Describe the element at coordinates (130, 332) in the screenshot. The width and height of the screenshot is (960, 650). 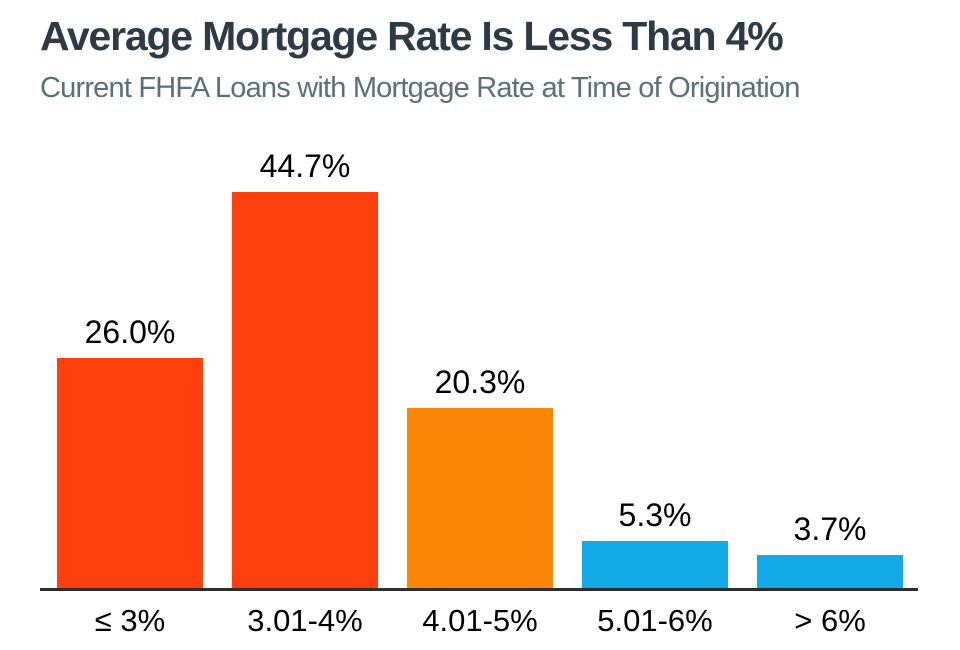
I see `bar-value-label: 26.0%` at that location.